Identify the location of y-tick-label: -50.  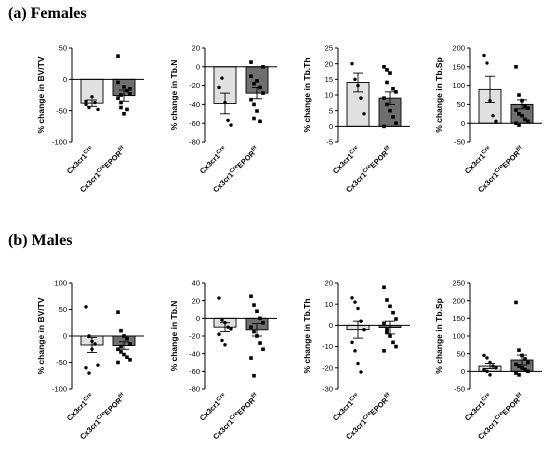
(459, 389).